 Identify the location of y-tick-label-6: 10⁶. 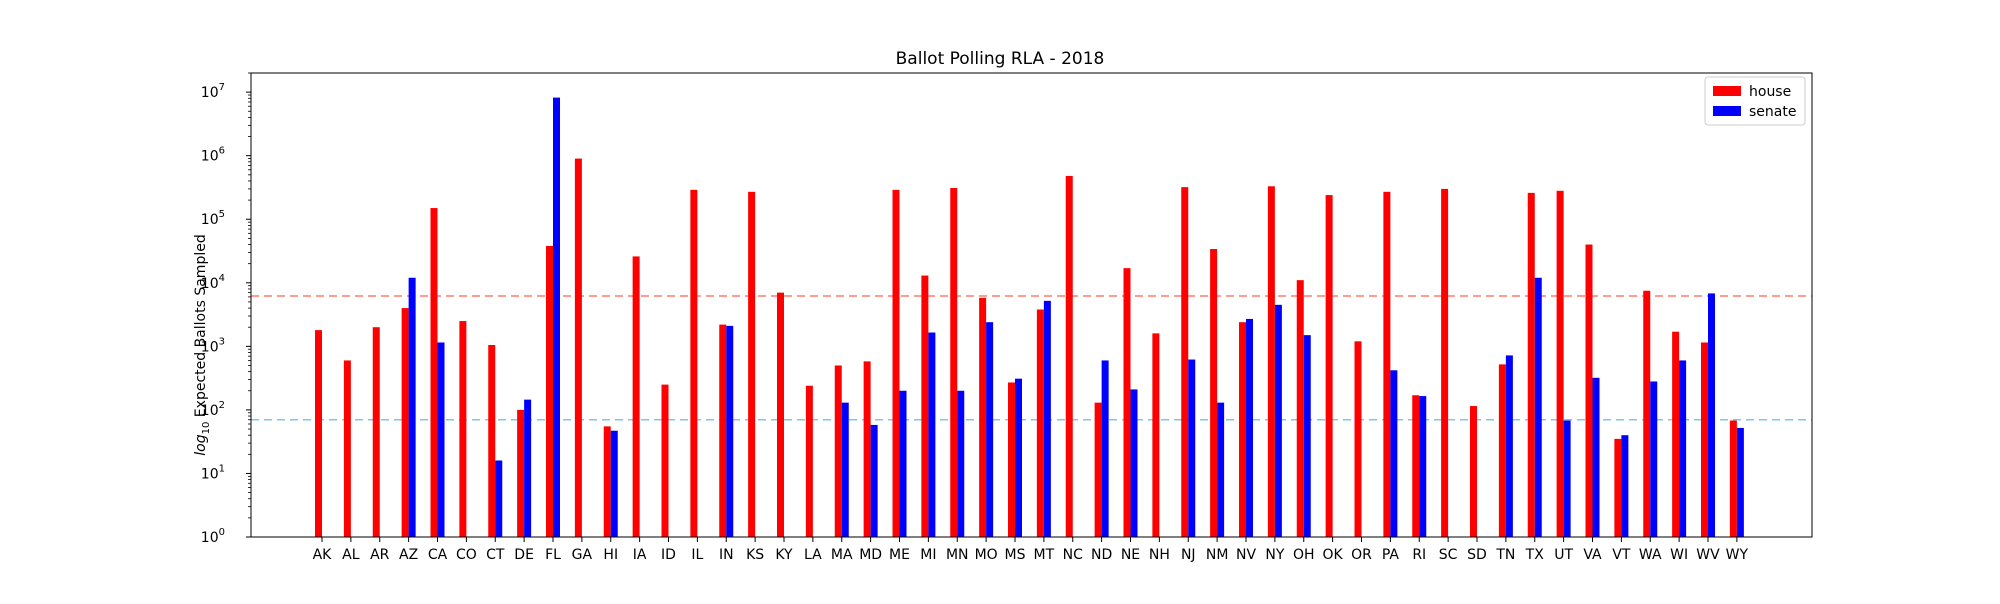
(213, 155).